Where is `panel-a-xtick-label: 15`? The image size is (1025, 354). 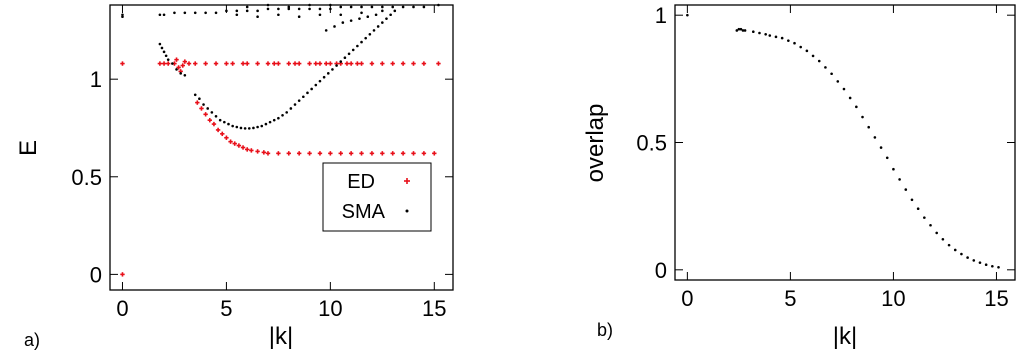
panel-a-xtick-label: 15 is located at coordinates (434, 308).